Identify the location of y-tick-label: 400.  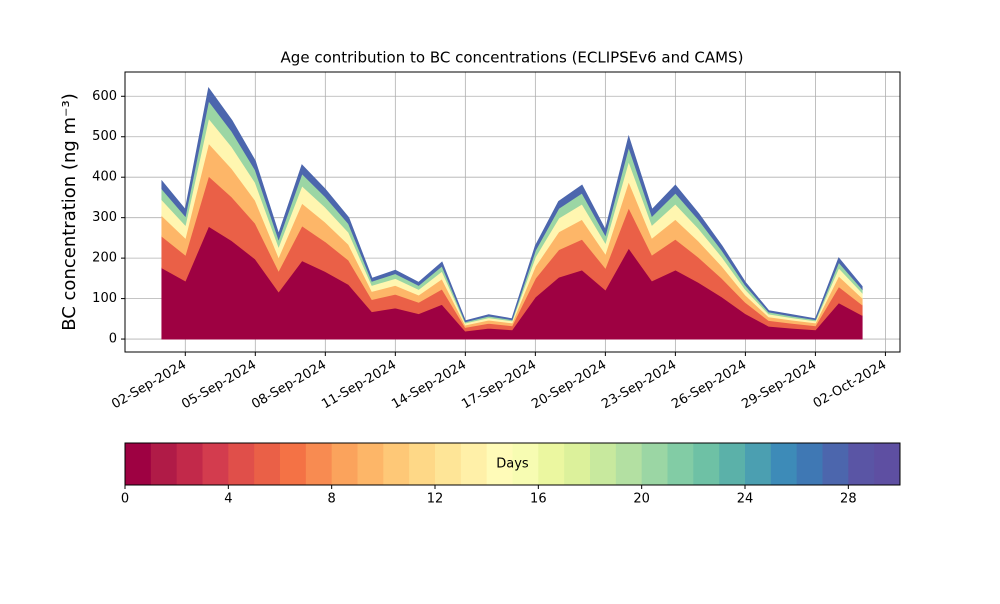
(104, 177).